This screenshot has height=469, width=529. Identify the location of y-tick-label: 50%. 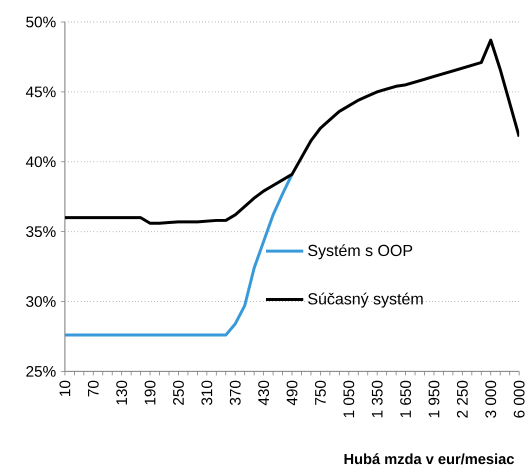
(41, 22).